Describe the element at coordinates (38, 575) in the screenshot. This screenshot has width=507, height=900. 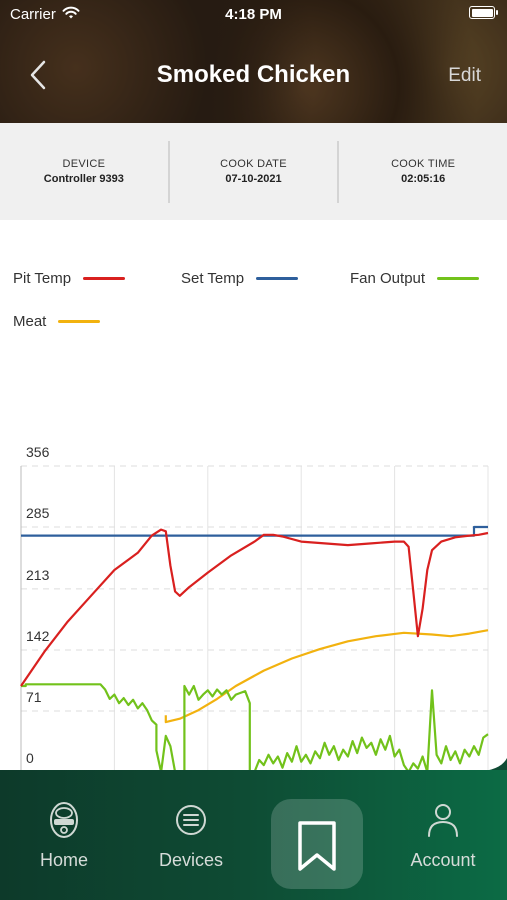
I see `y-tick-label: 213` at that location.